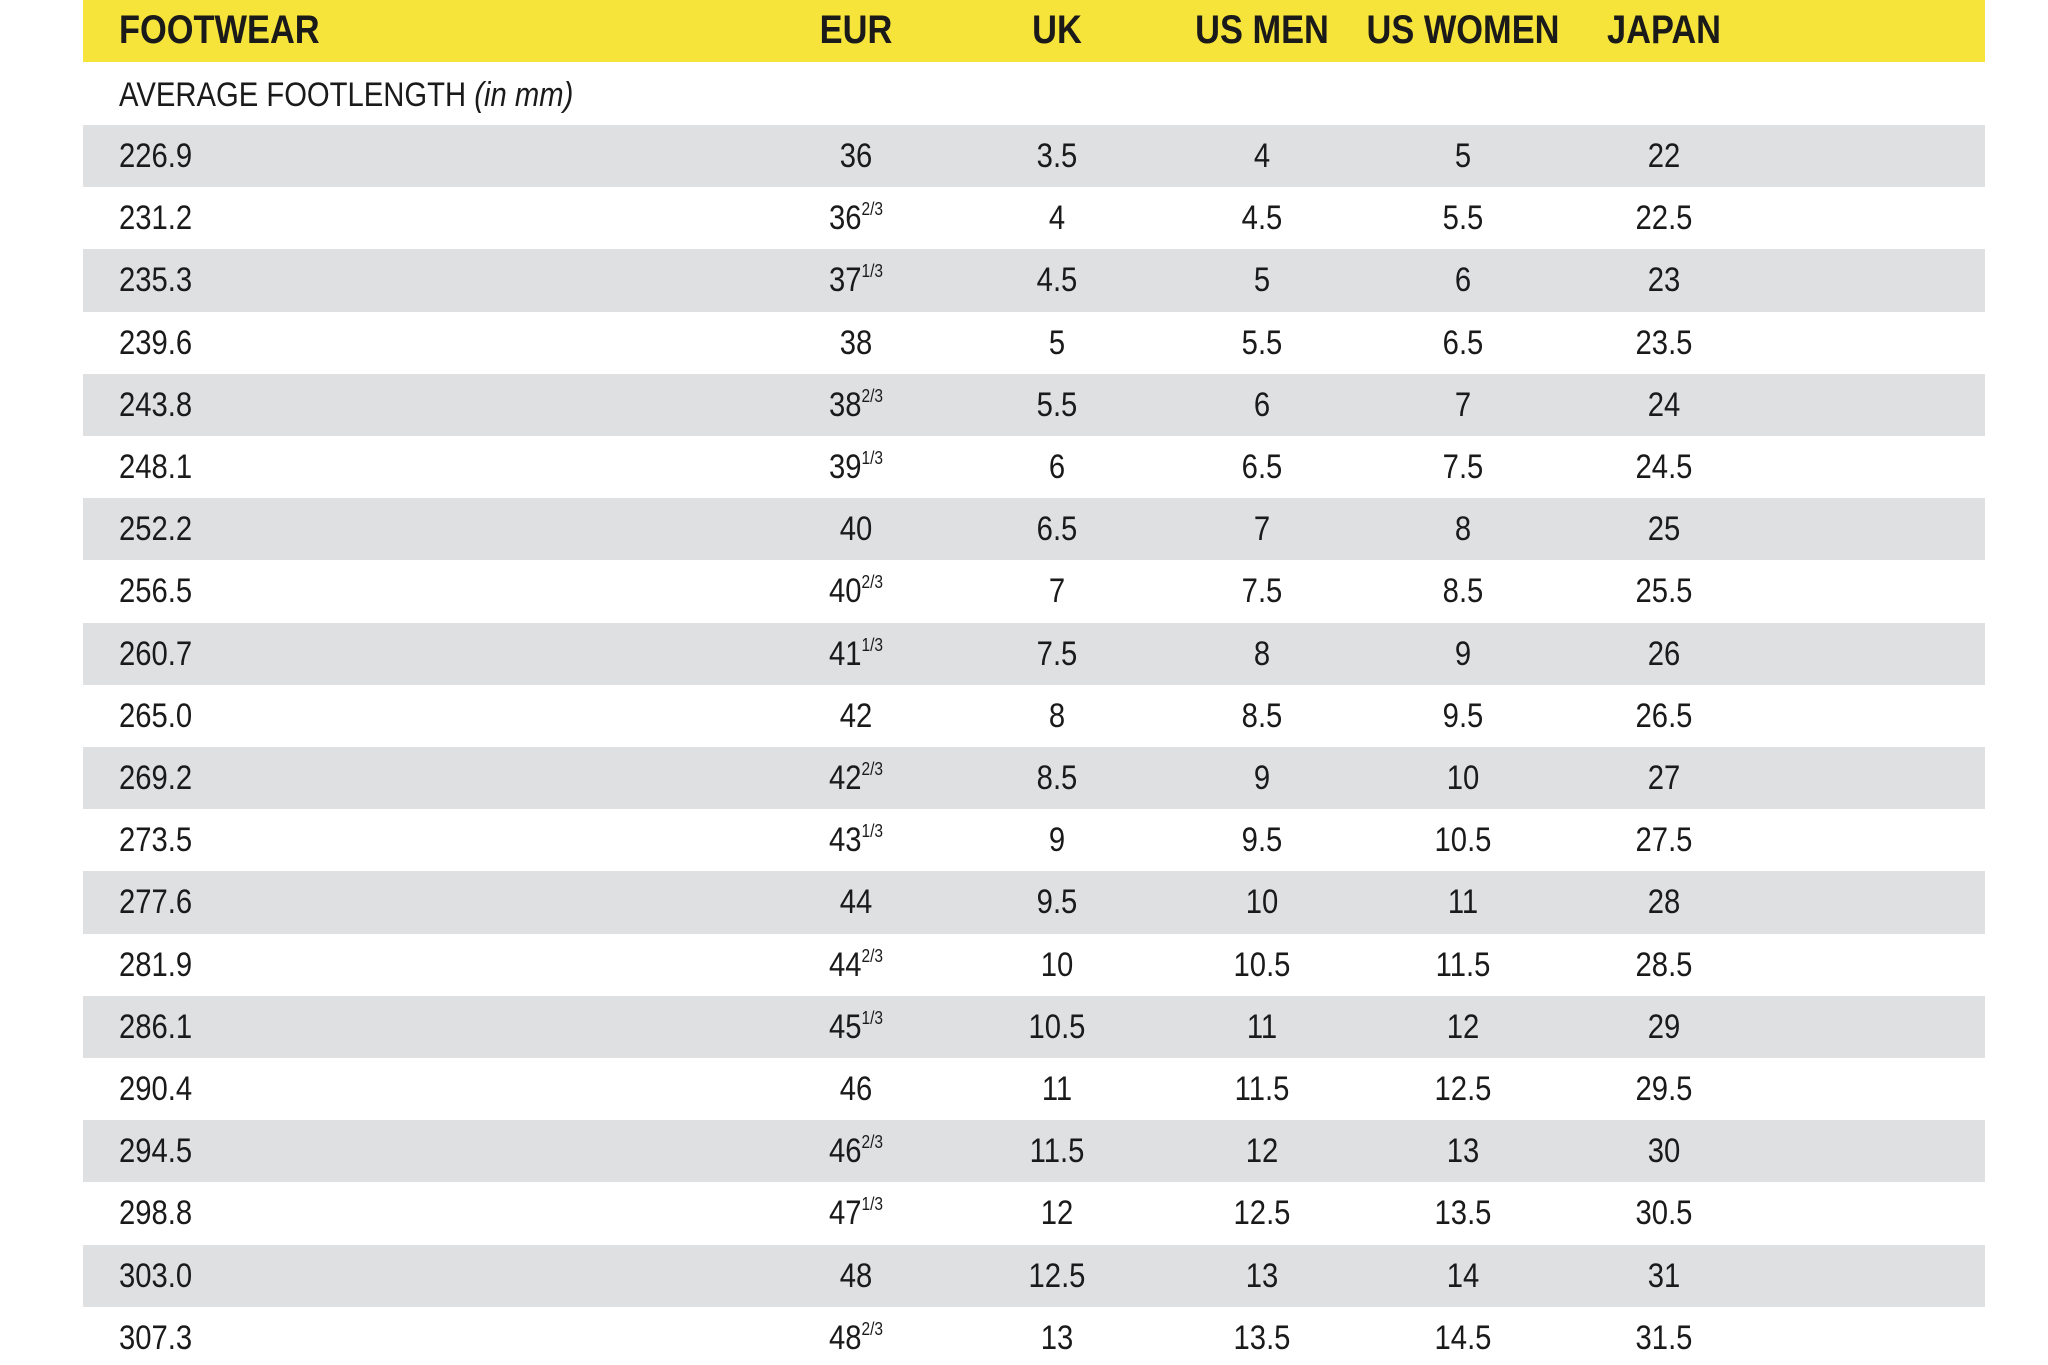 The image size is (2048, 1365). I want to click on column-header: JAPAN, so click(1664, 30).